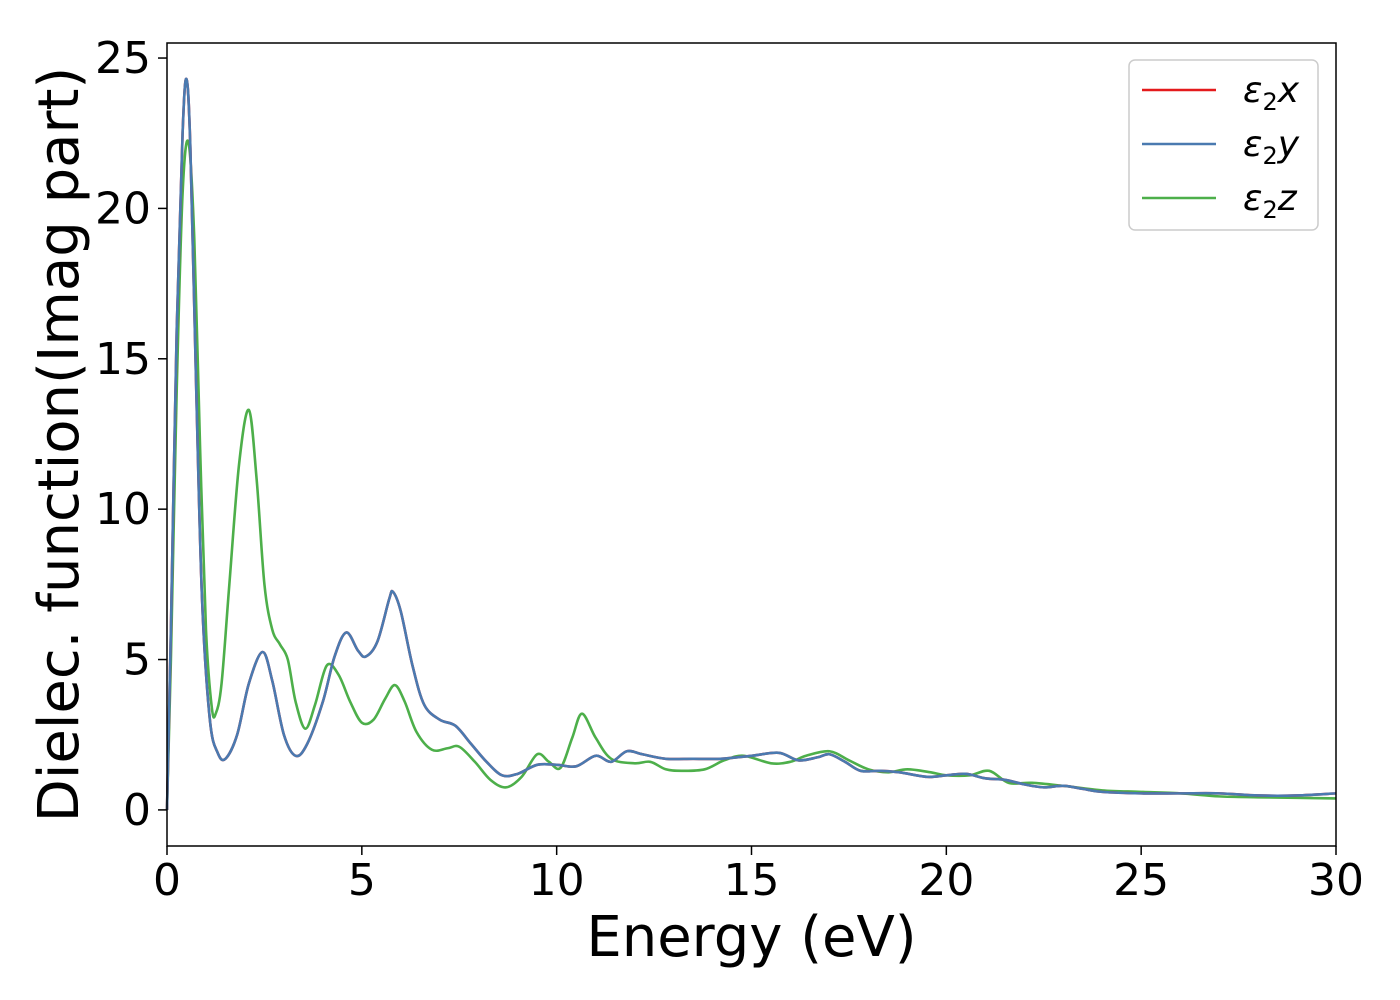 The width and height of the screenshot is (1400, 1000). What do you see at coordinates (59, 445) in the screenshot?
I see `y-axis-label: Dielec. function(Imag part)` at bounding box center [59, 445].